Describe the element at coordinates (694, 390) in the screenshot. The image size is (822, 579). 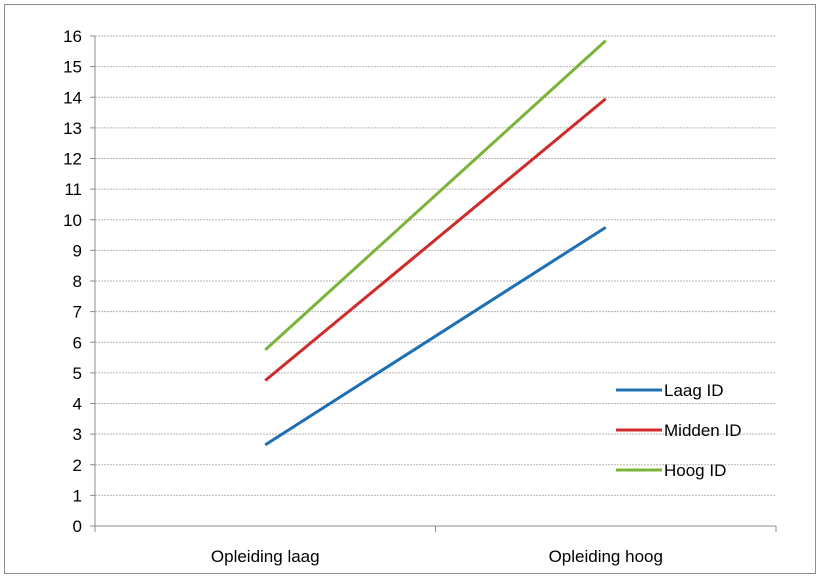
I see `legend-label: Laag ID` at that location.